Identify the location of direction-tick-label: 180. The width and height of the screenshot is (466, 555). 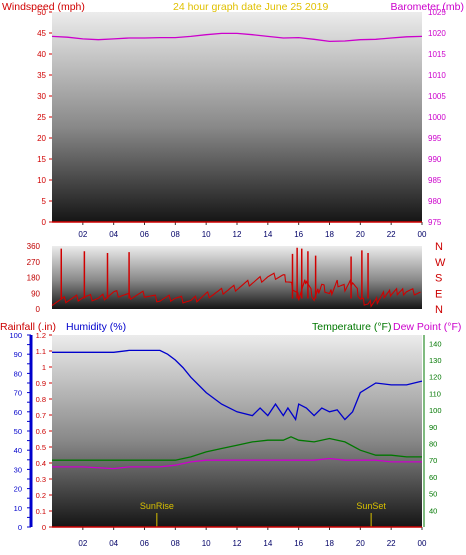
(34, 278).